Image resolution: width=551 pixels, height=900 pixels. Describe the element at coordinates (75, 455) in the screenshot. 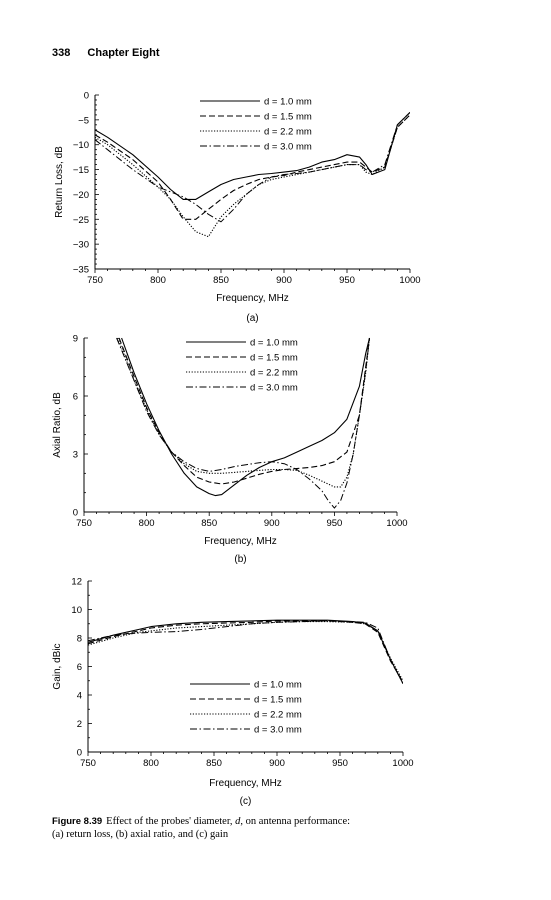

I see `y-tick-label: 3` at that location.